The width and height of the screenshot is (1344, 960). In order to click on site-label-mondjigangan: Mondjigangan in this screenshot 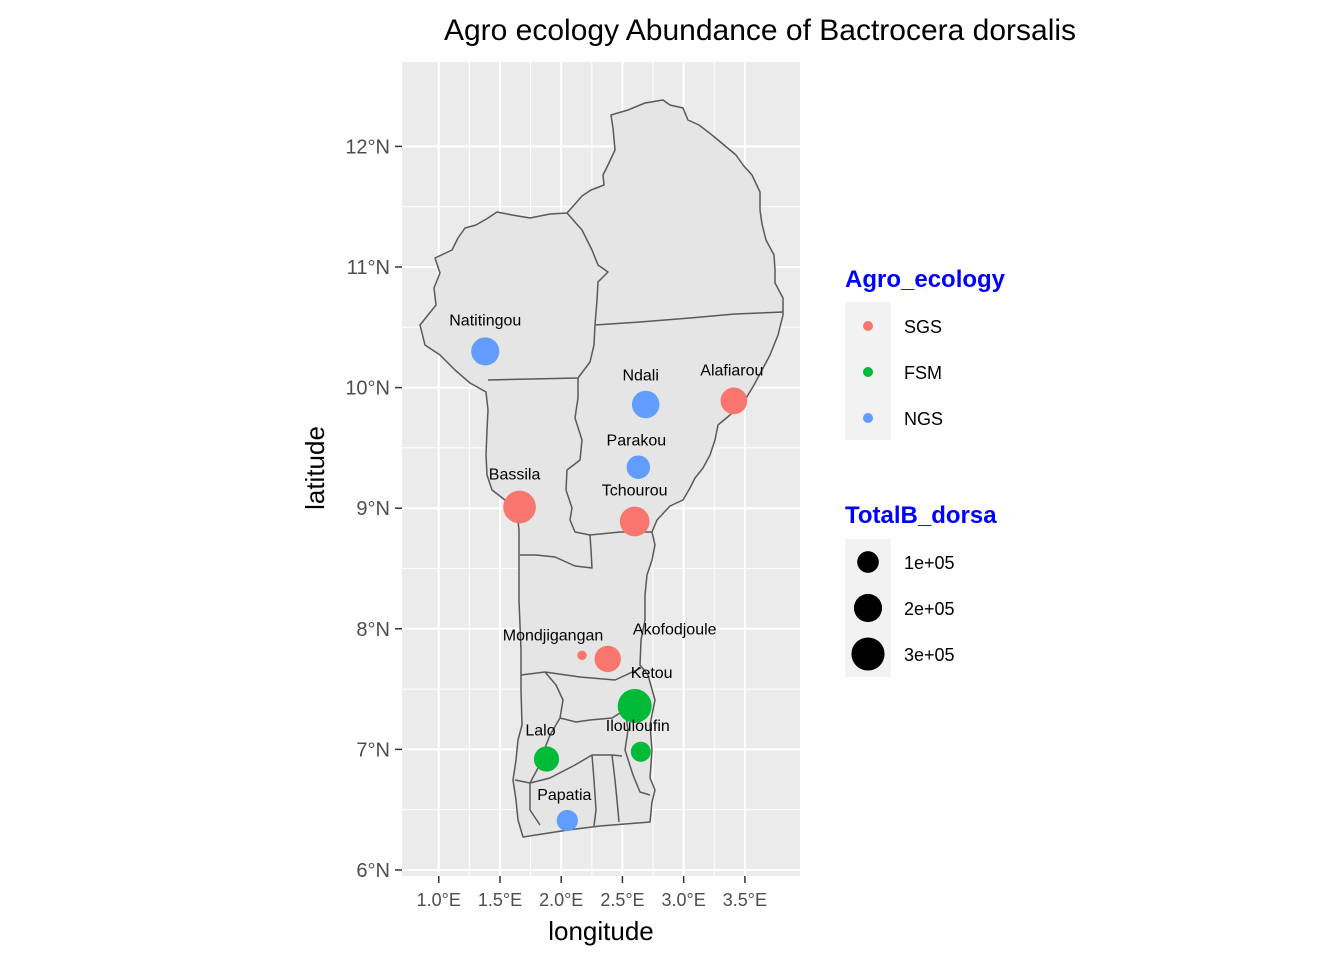, I will do `click(553, 636)`.